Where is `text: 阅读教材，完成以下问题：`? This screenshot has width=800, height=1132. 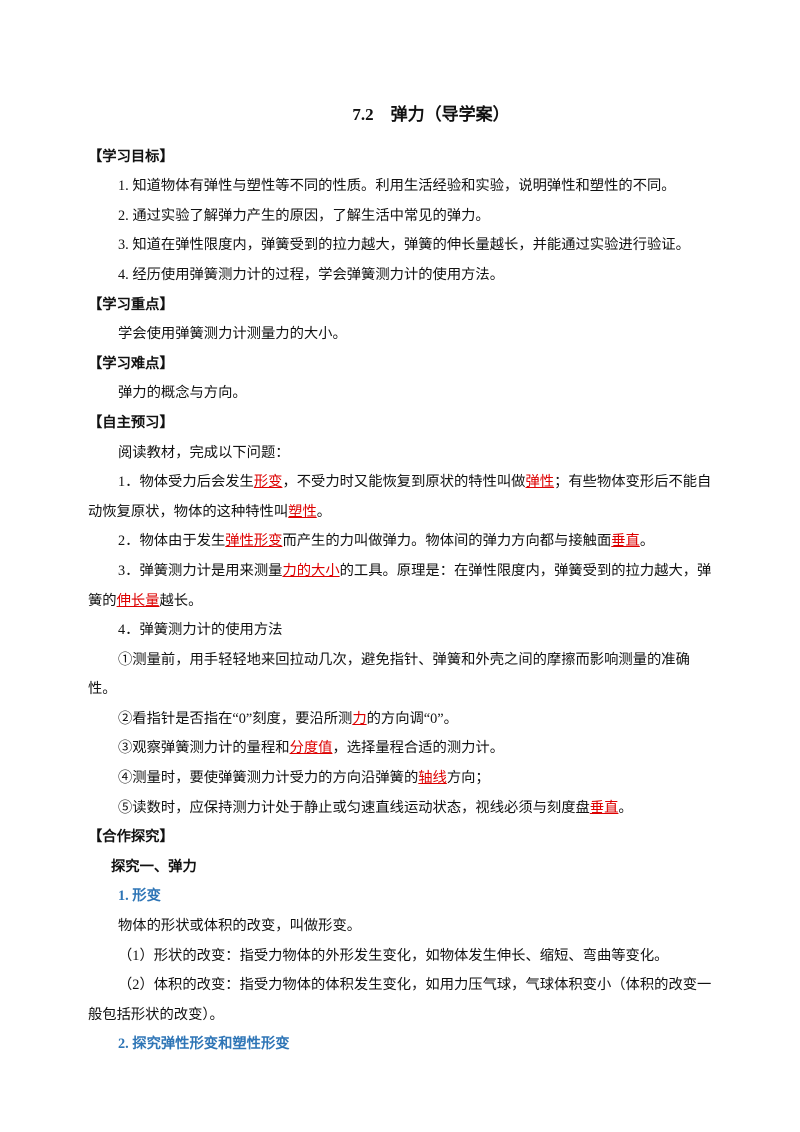
text: 阅读教材，完成以下问题： is located at coordinates (204, 452).